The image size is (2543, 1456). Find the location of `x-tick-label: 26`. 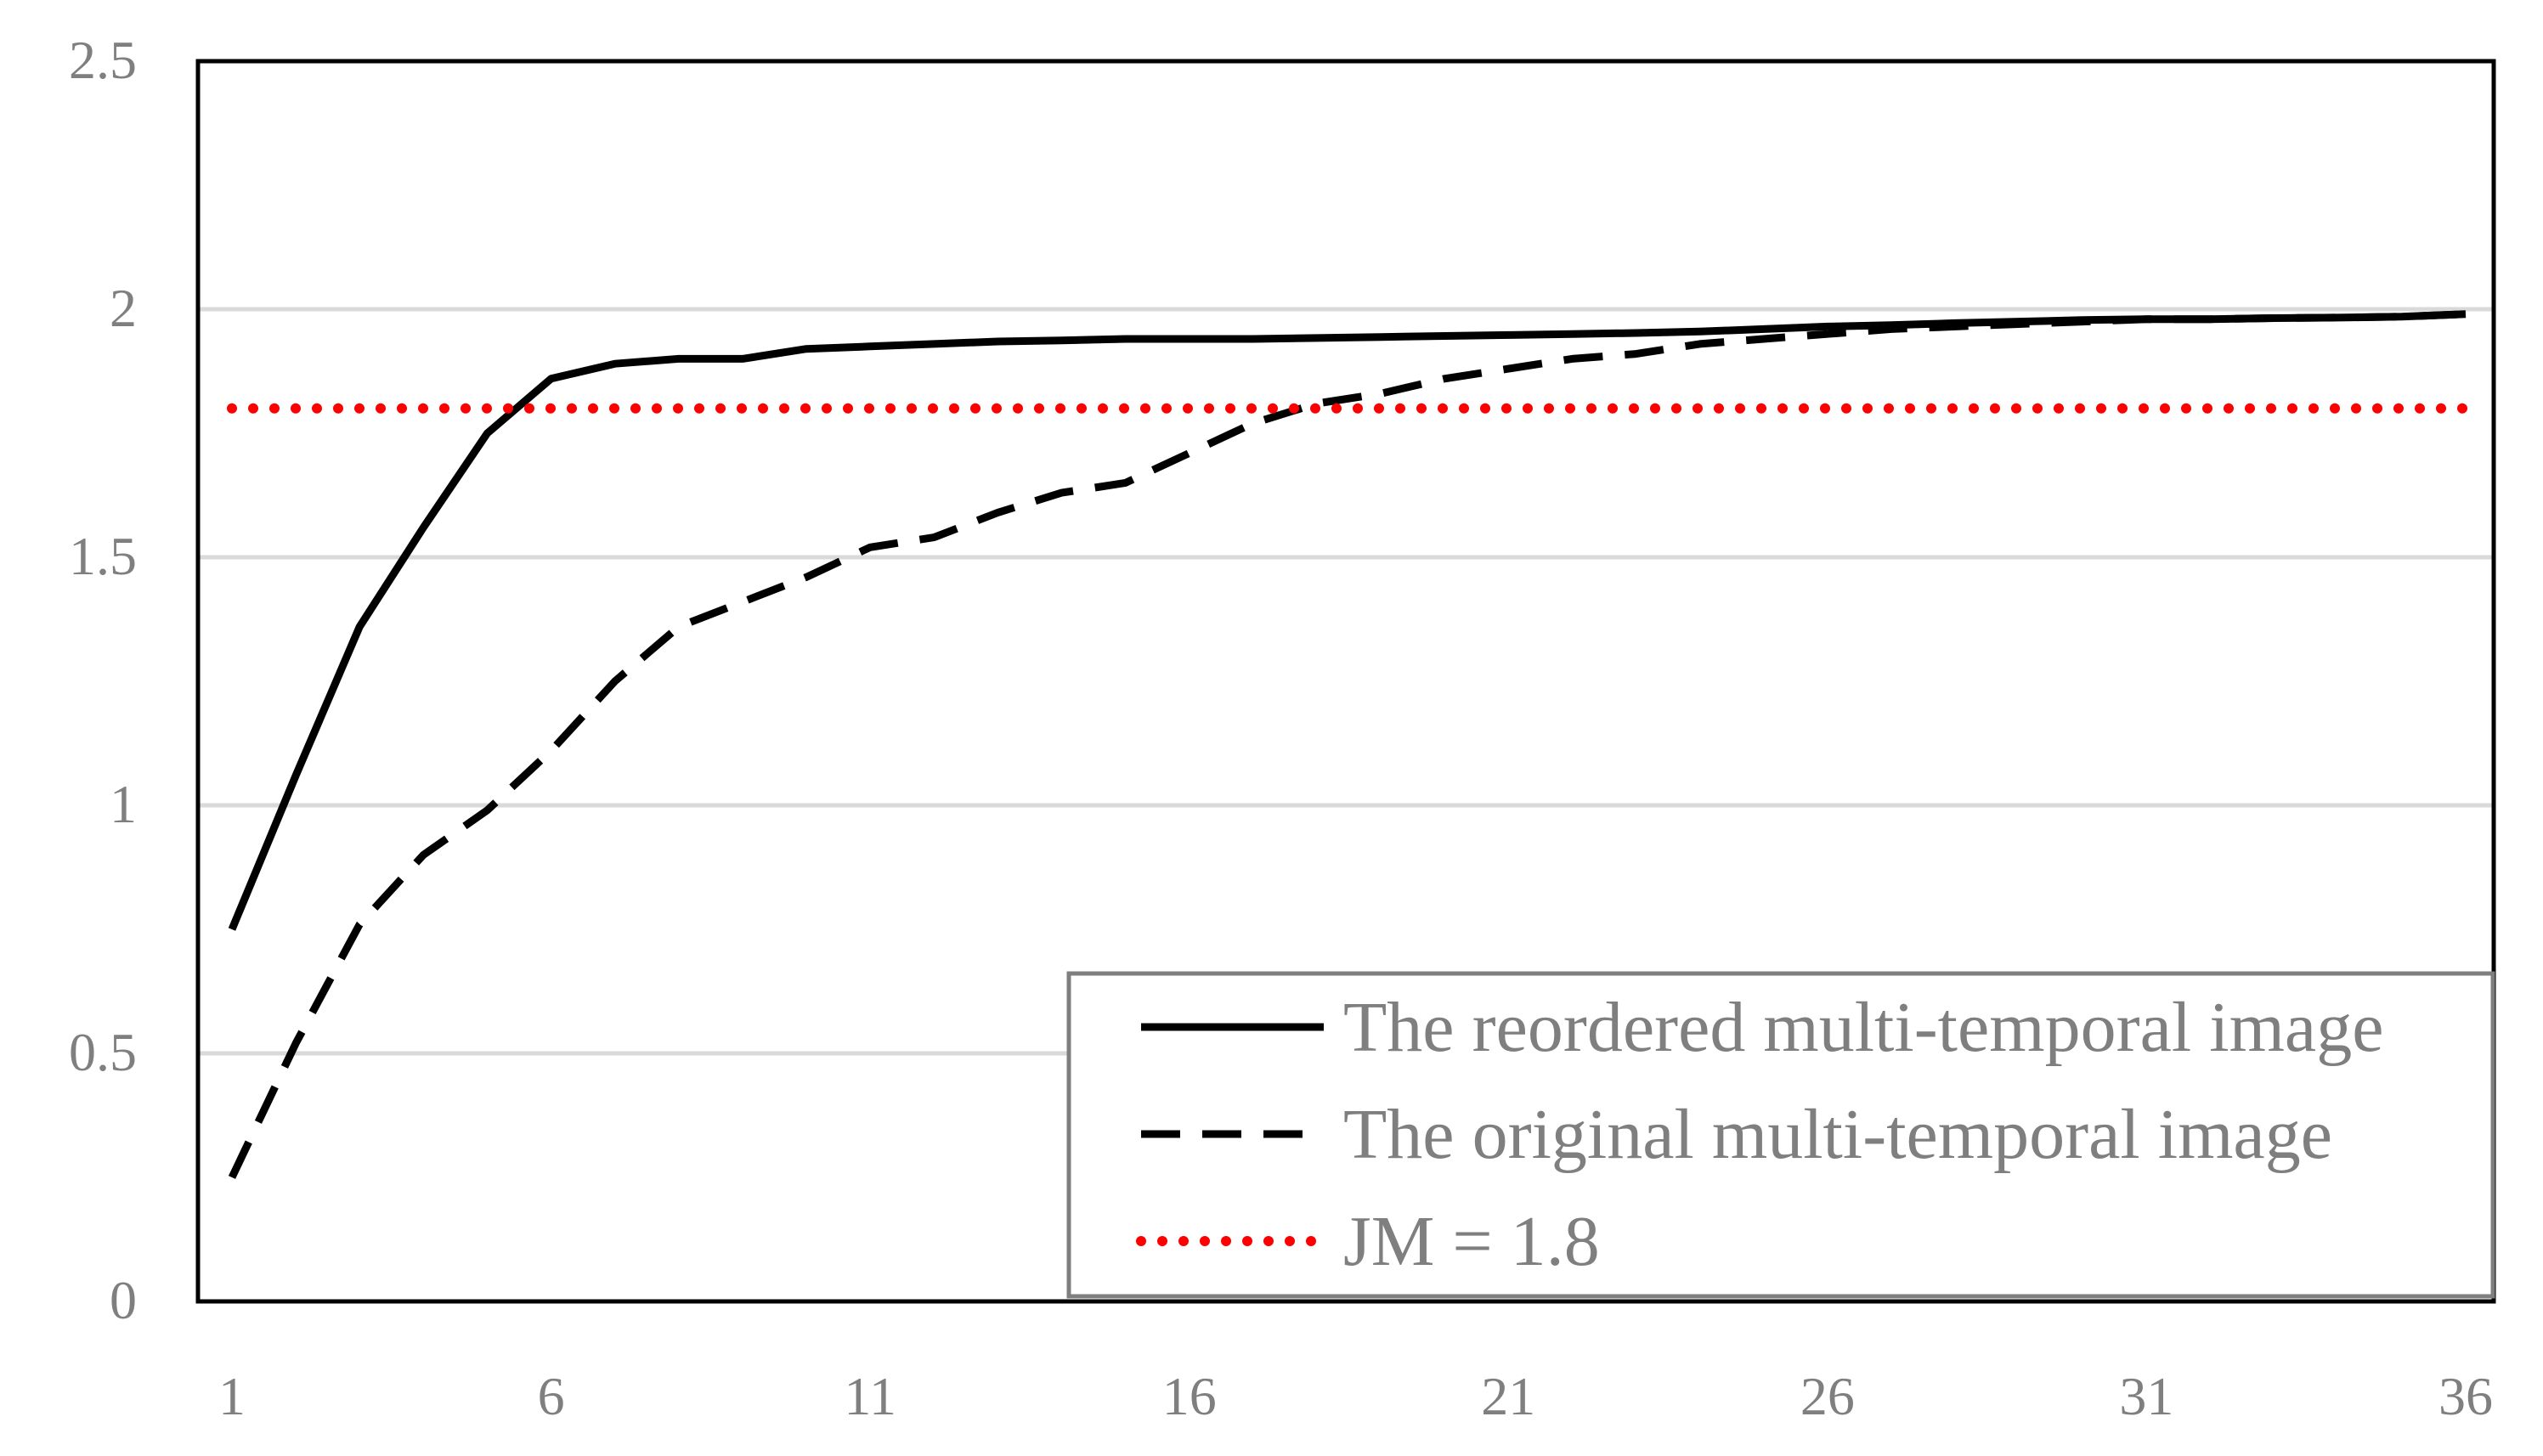

x-tick-label: 26 is located at coordinates (1828, 1396).